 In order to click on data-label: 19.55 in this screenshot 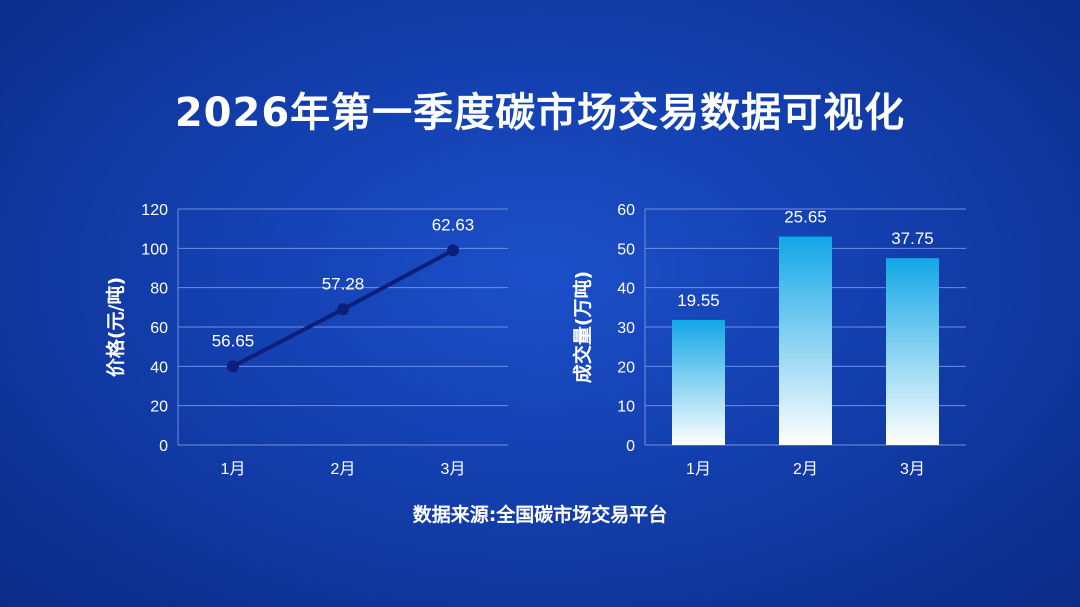, I will do `click(698, 300)`.